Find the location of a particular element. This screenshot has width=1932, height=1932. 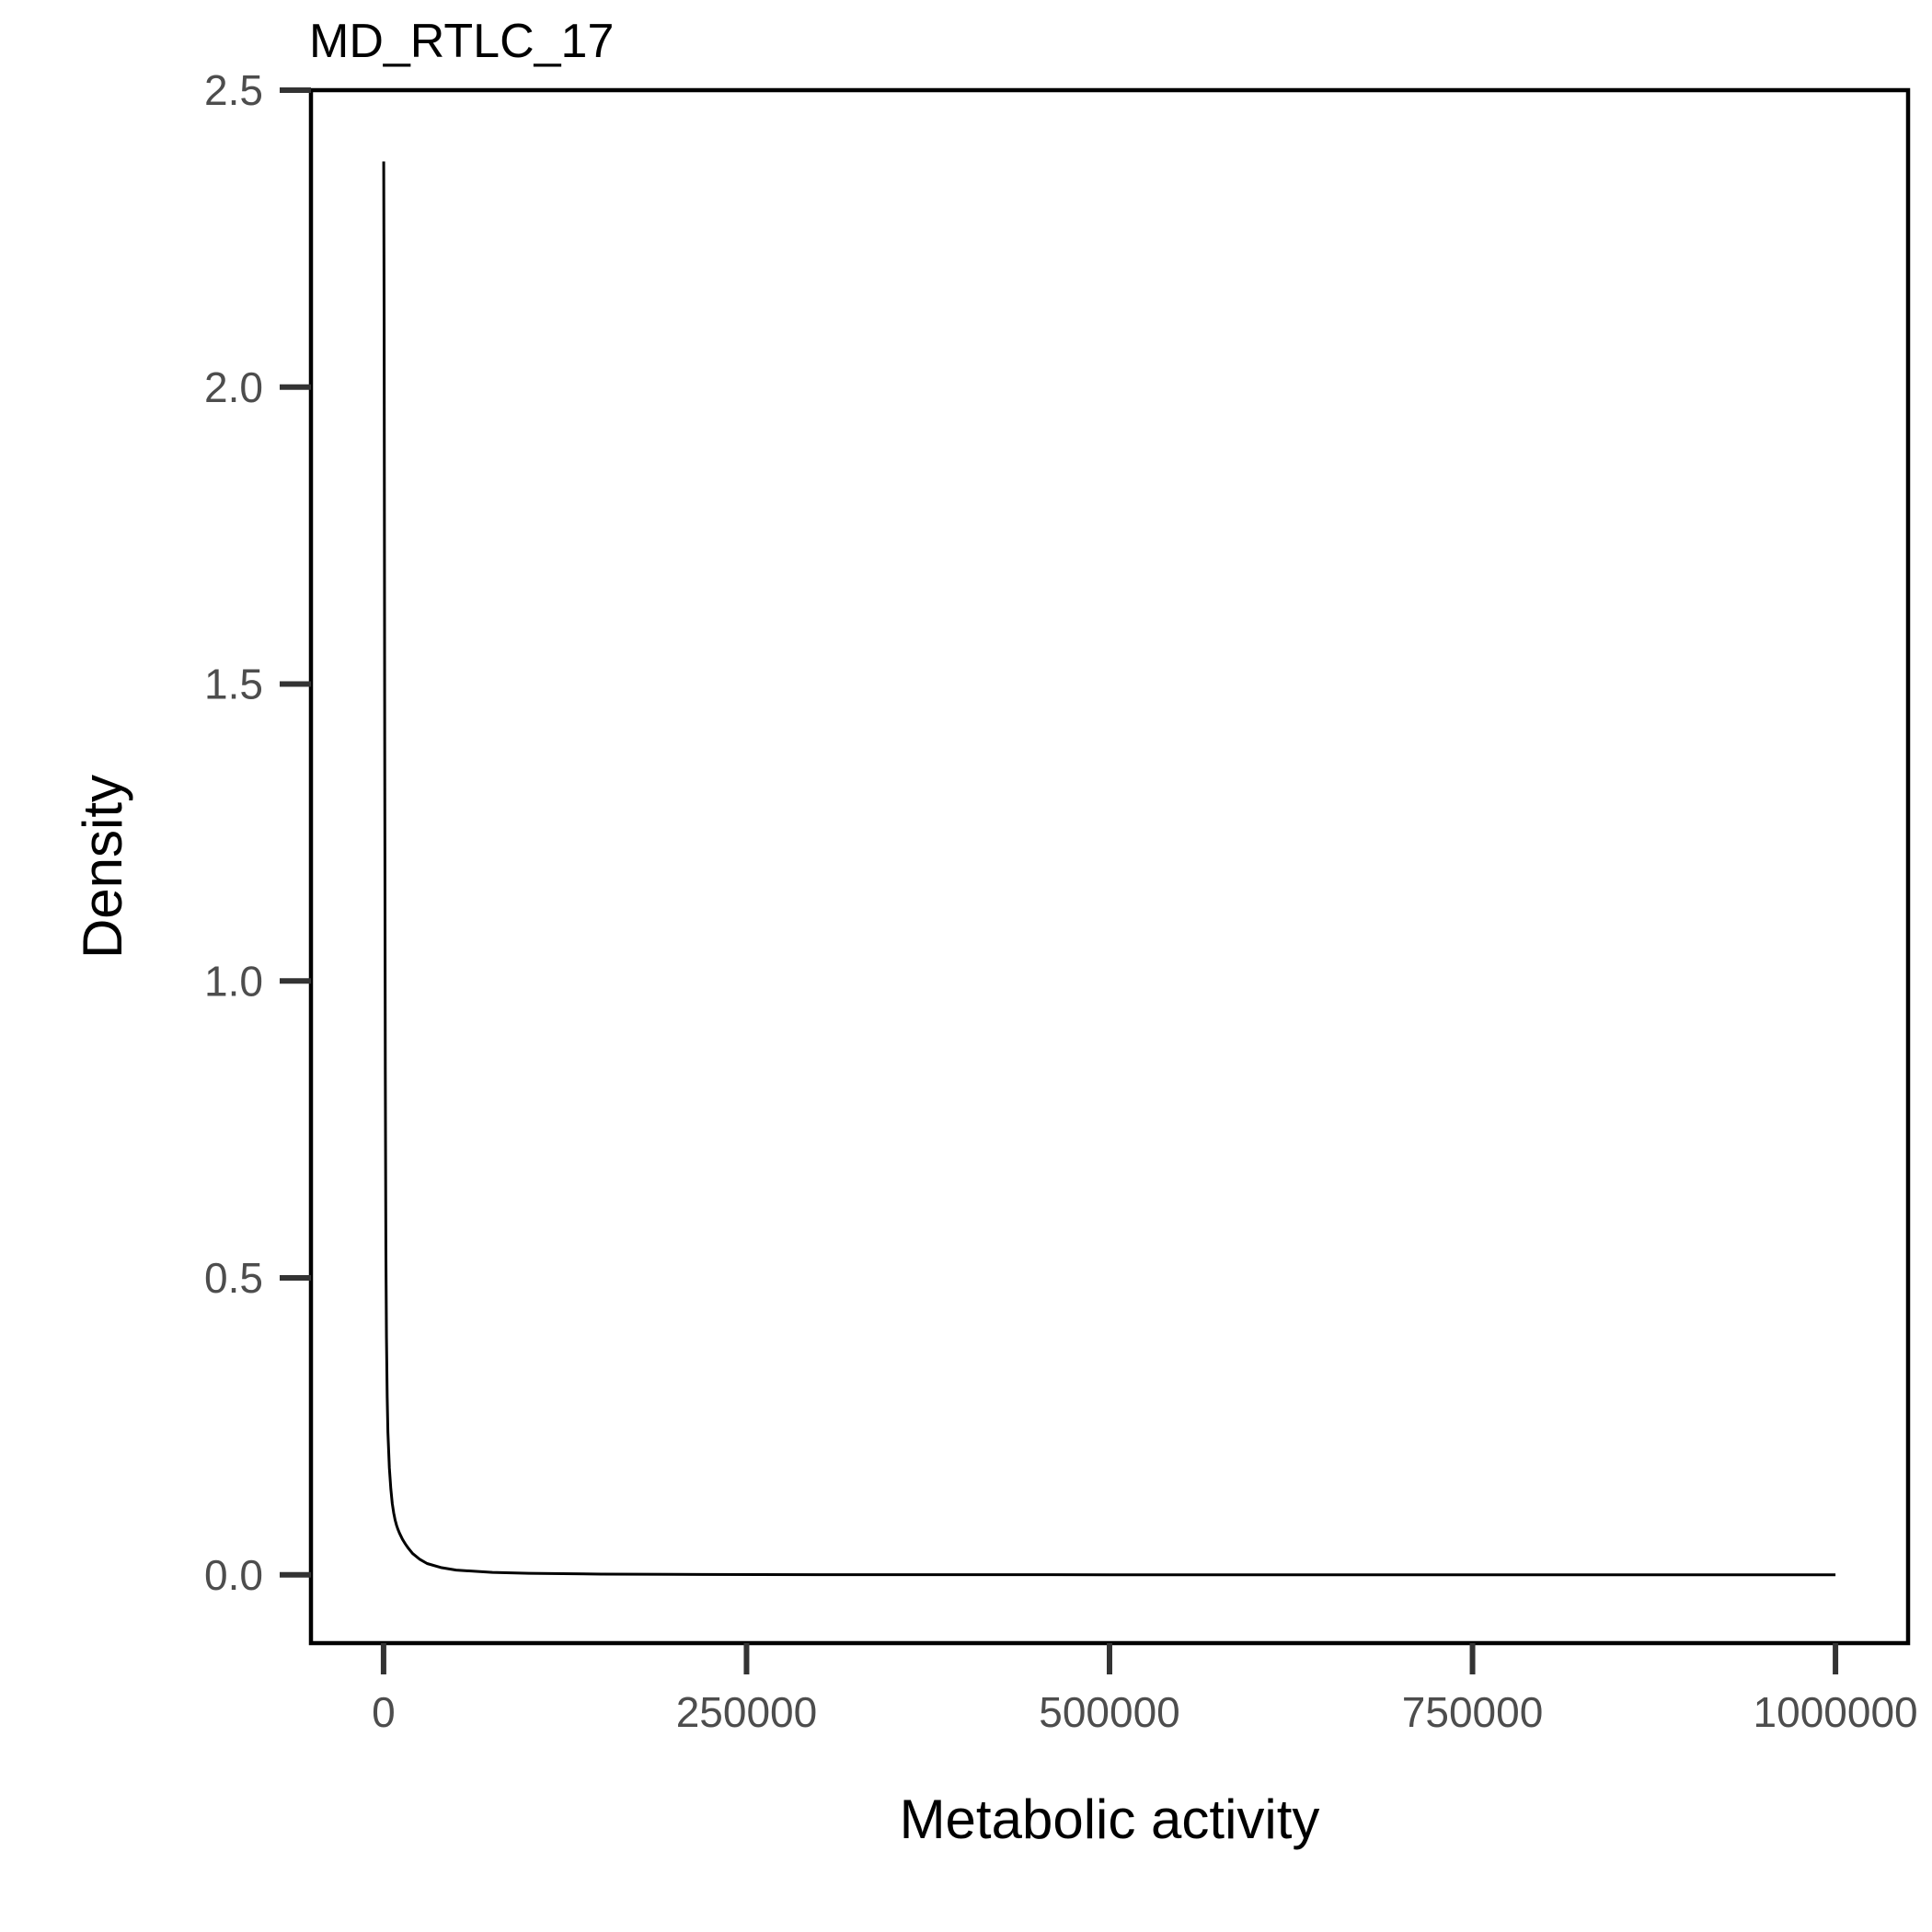

x-axis-title: Metabolic activity is located at coordinates (1110, 1819).